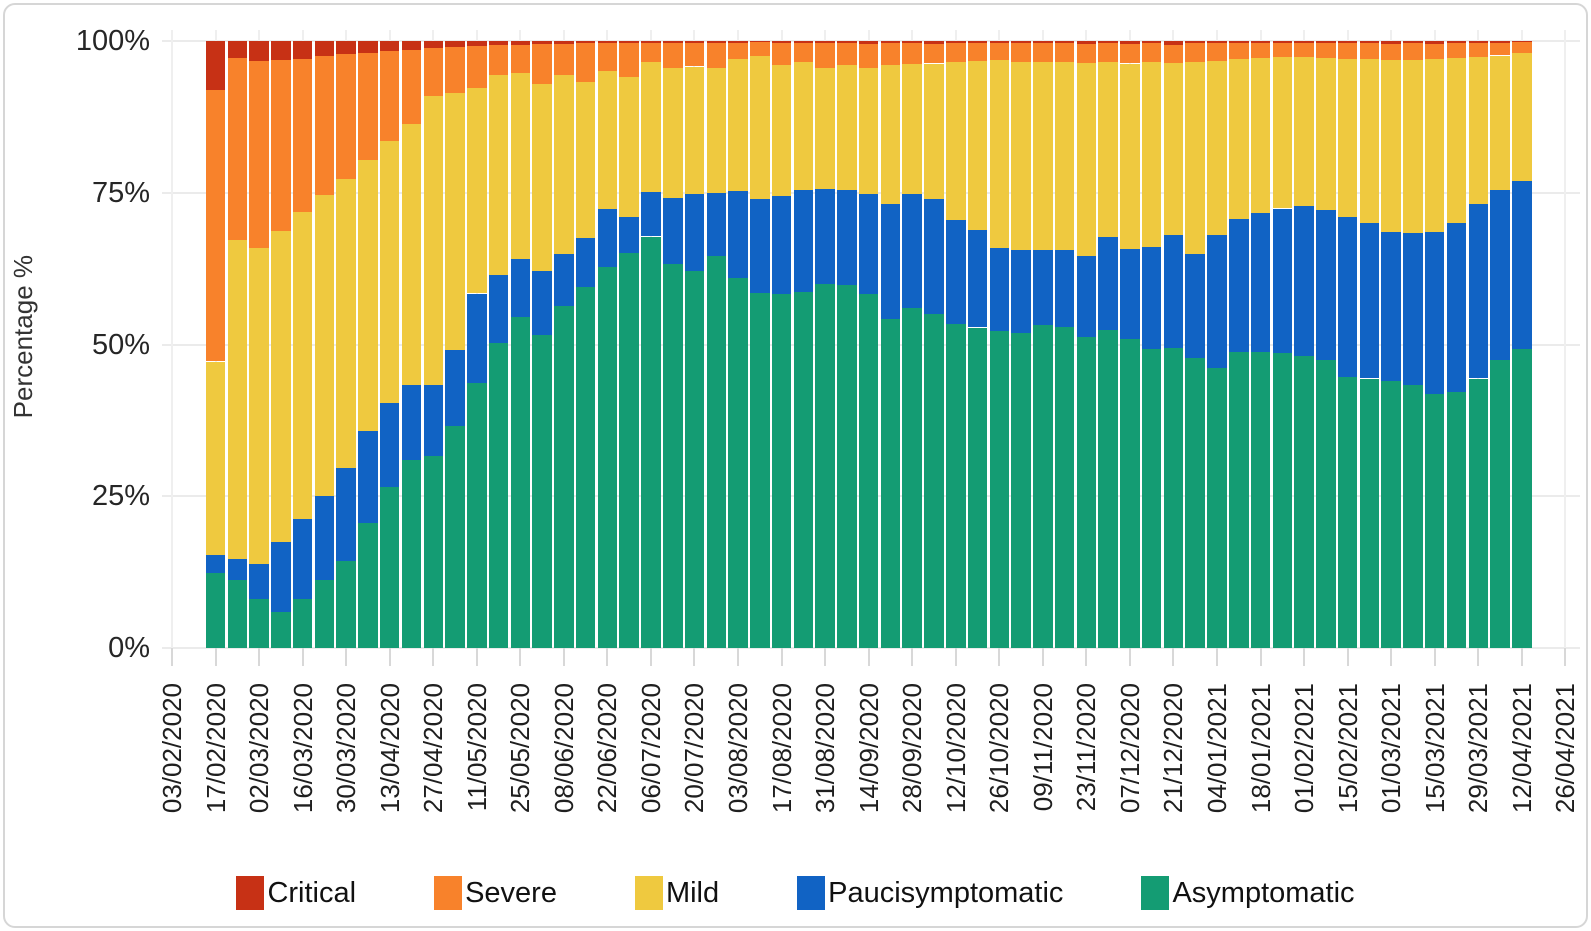  What do you see at coordinates (215, 748) in the screenshot?
I see `x-tick-label: 17/02/2020` at bounding box center [215, 748].